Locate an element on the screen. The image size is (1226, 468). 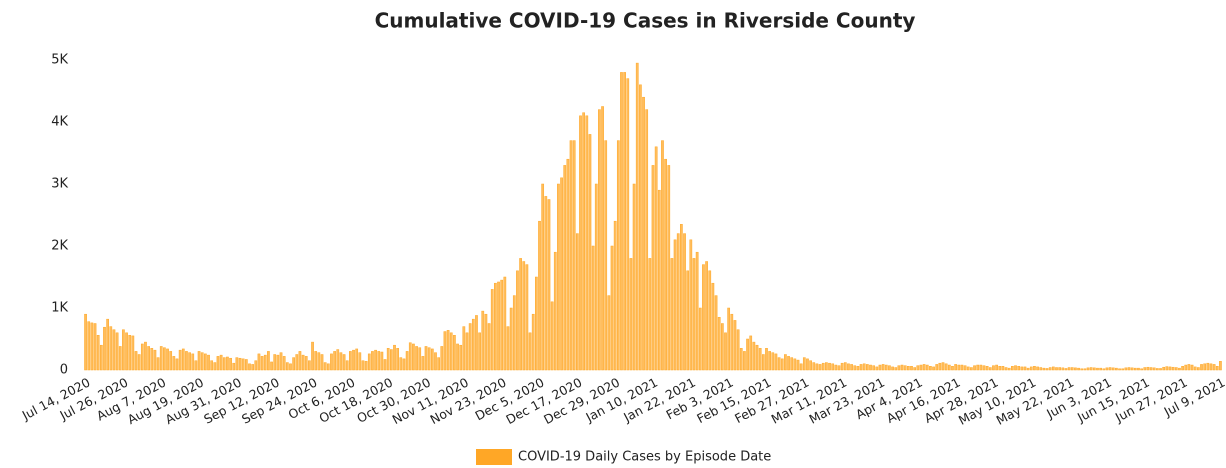
y-tick-label: 5K is located at coordinates (59, 60).